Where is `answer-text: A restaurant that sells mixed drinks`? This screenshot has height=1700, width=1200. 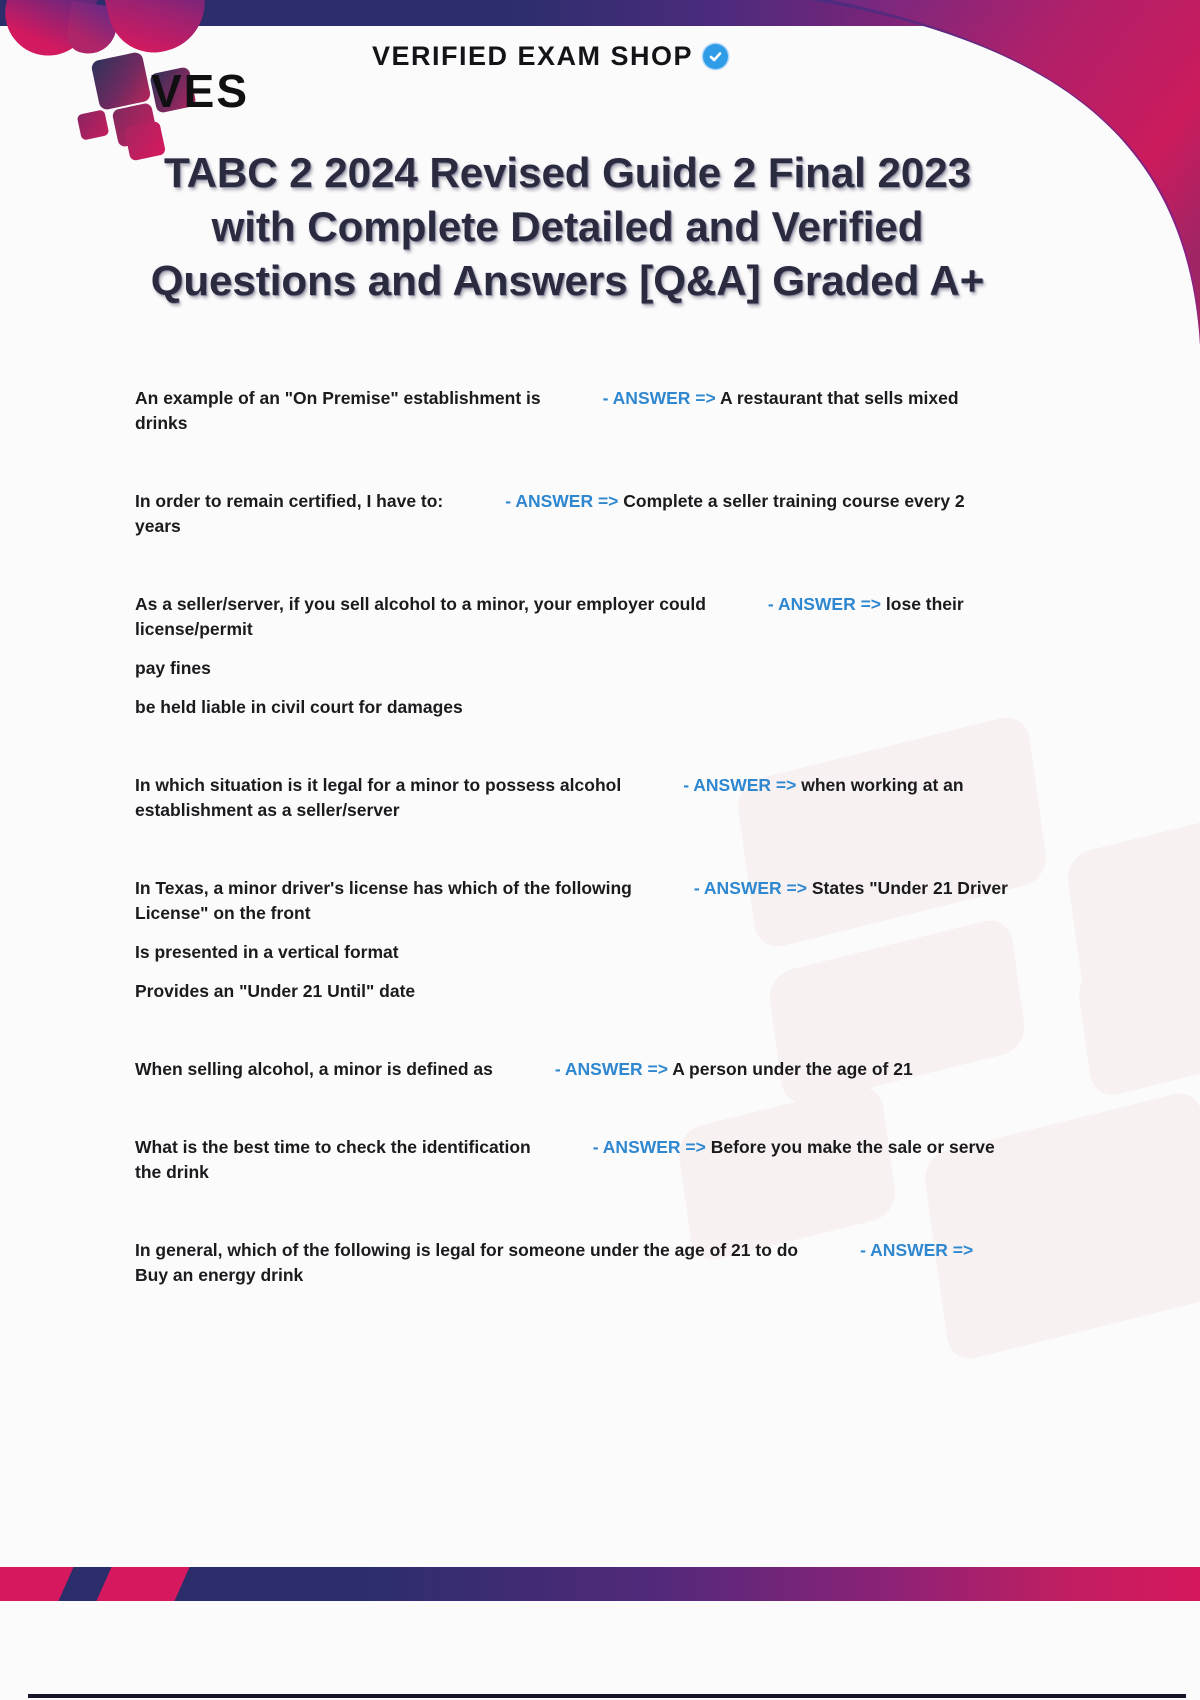 answer-text: A restaurant that sells mixed drinks is located at coordinates (547, 410).